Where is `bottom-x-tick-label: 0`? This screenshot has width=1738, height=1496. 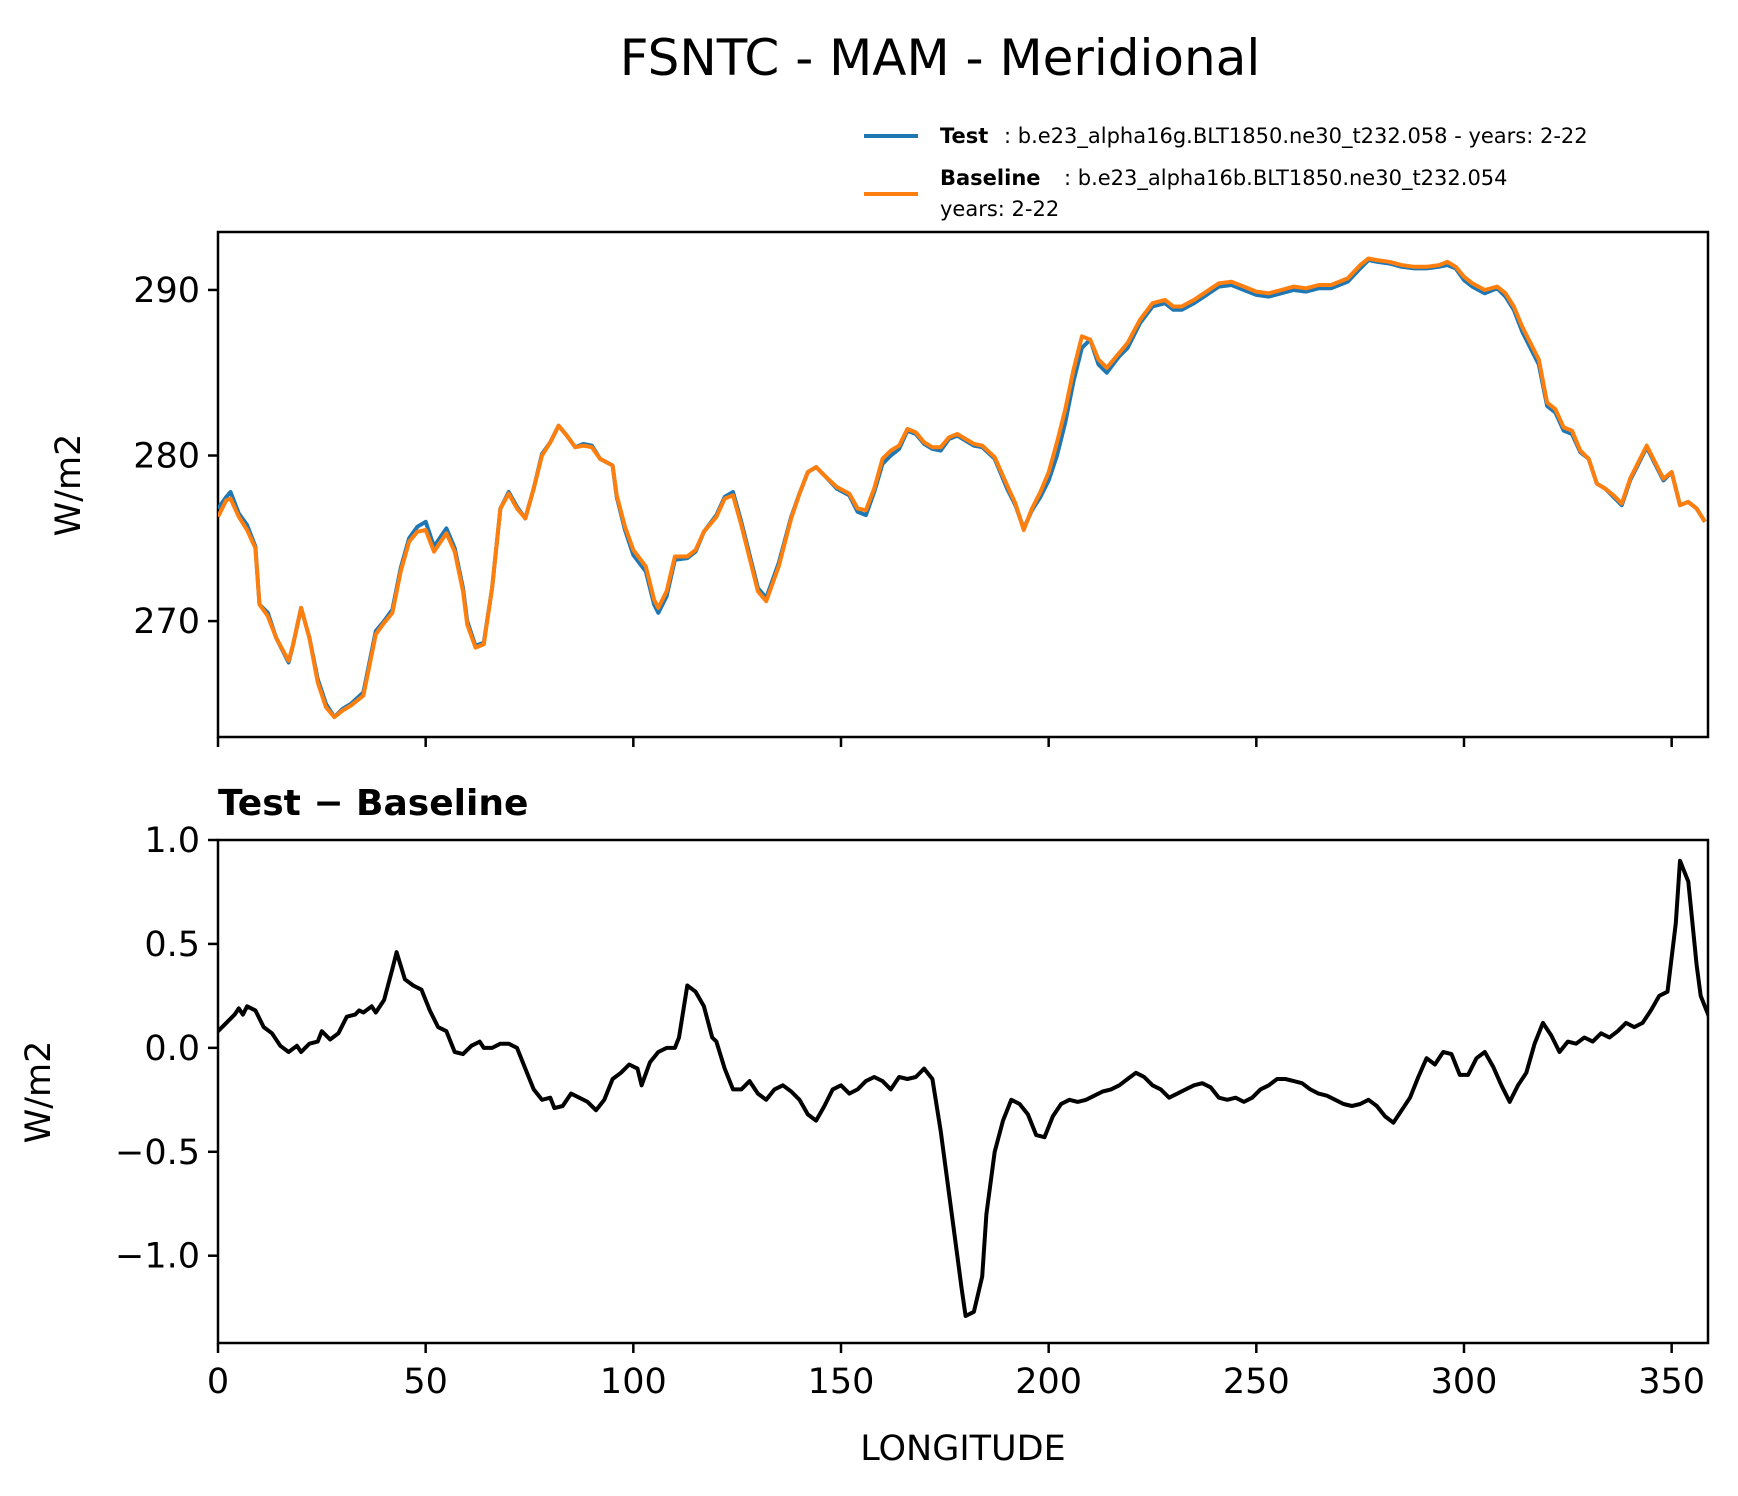 bottom-x-tick-label: 0 is located at coordinates (218, 1382).